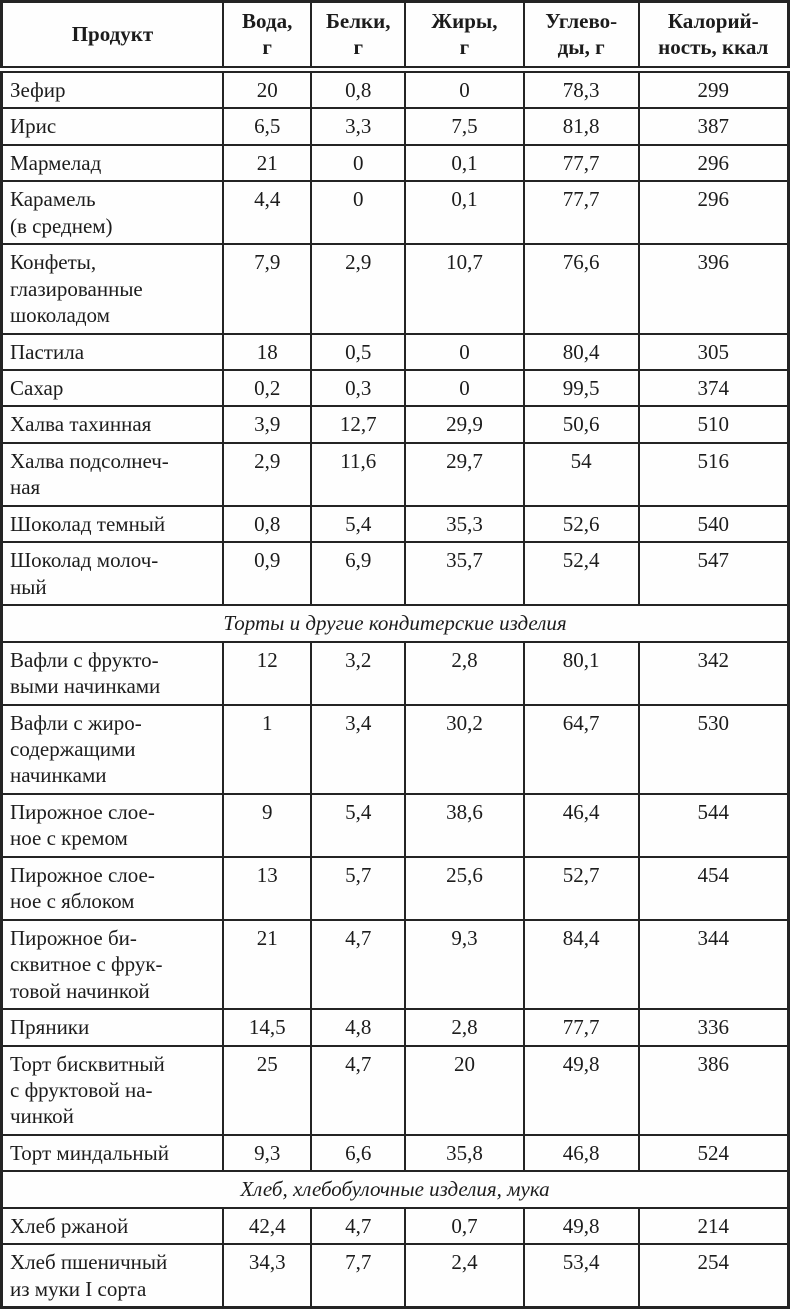  What do you see at coordinates (464, 888) in the screenshot?
I see `value-cell: 25,6` at bounding box center [464, 888].